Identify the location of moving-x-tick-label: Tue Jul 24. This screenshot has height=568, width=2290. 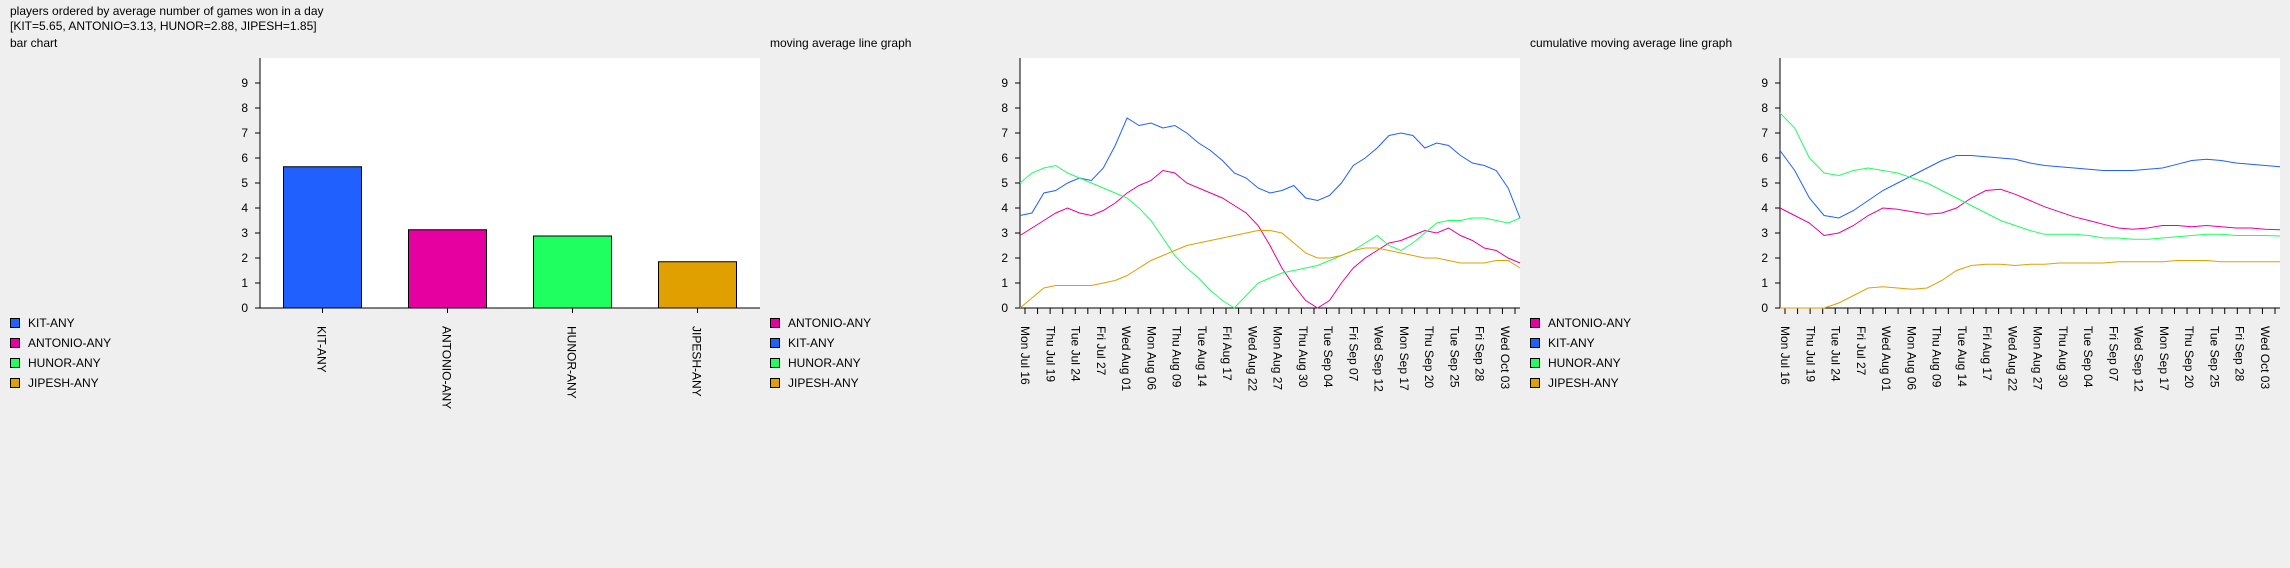
(1076, 354).